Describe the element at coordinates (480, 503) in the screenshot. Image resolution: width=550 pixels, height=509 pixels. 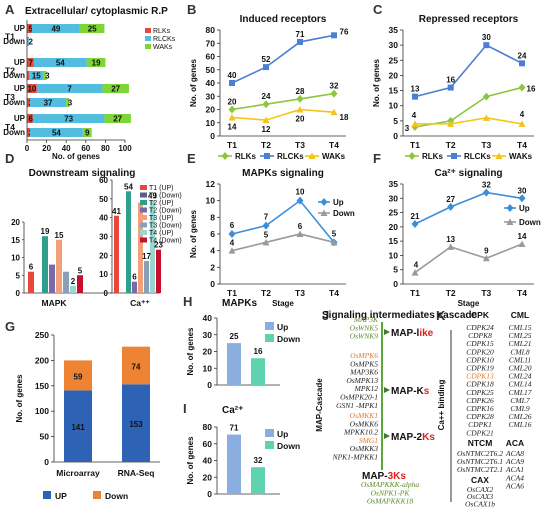
I see `cax-gene: OsCAX1b` at that location.